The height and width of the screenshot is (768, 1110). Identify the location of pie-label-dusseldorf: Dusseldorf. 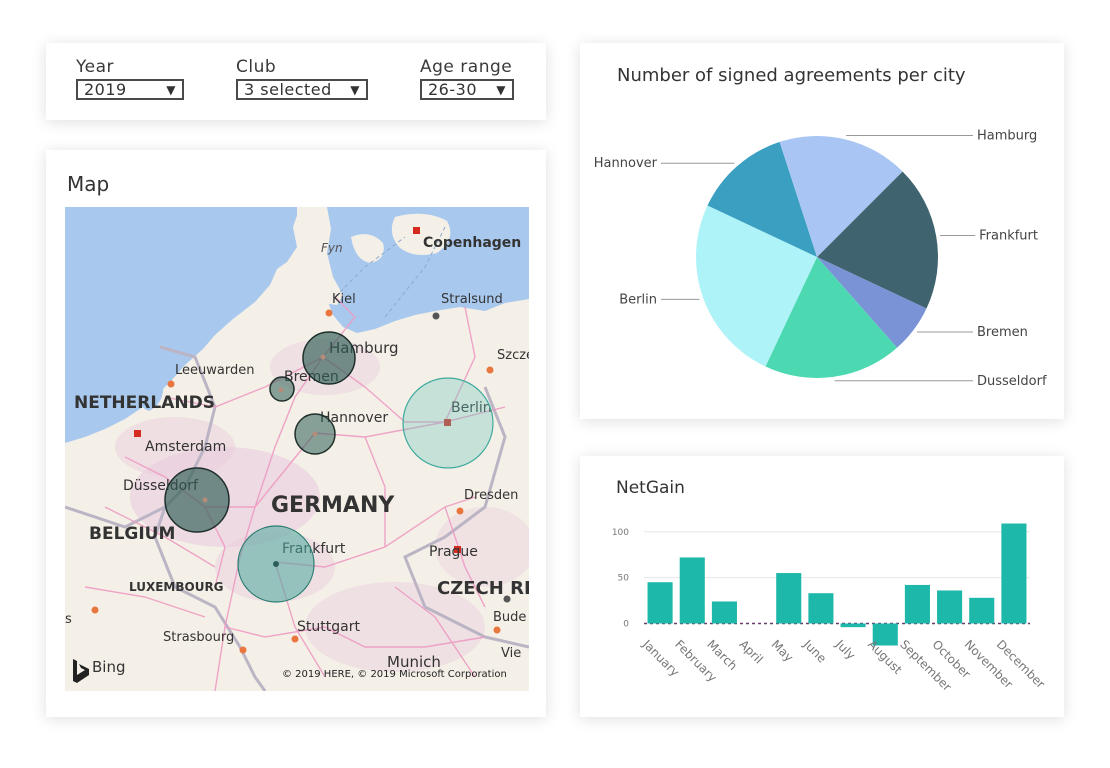
(1012, 381).